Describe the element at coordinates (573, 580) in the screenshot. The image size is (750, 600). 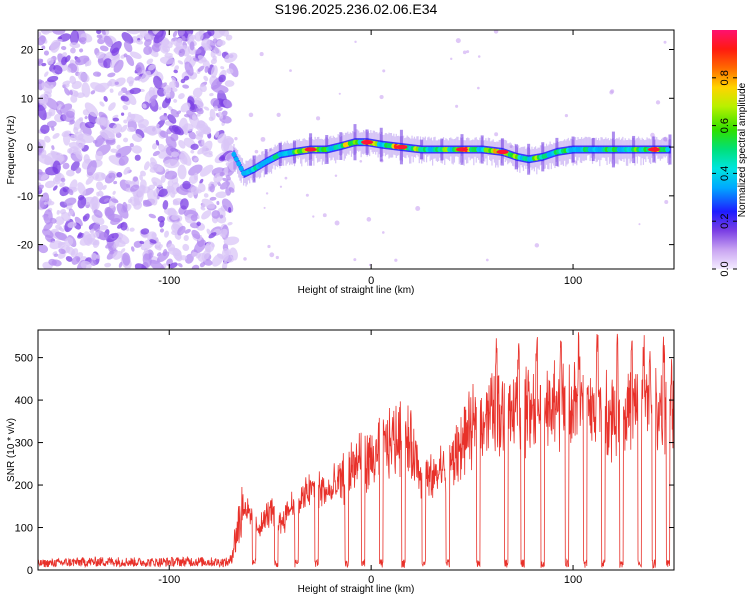
I see `x-tick-label: 100` at that location.